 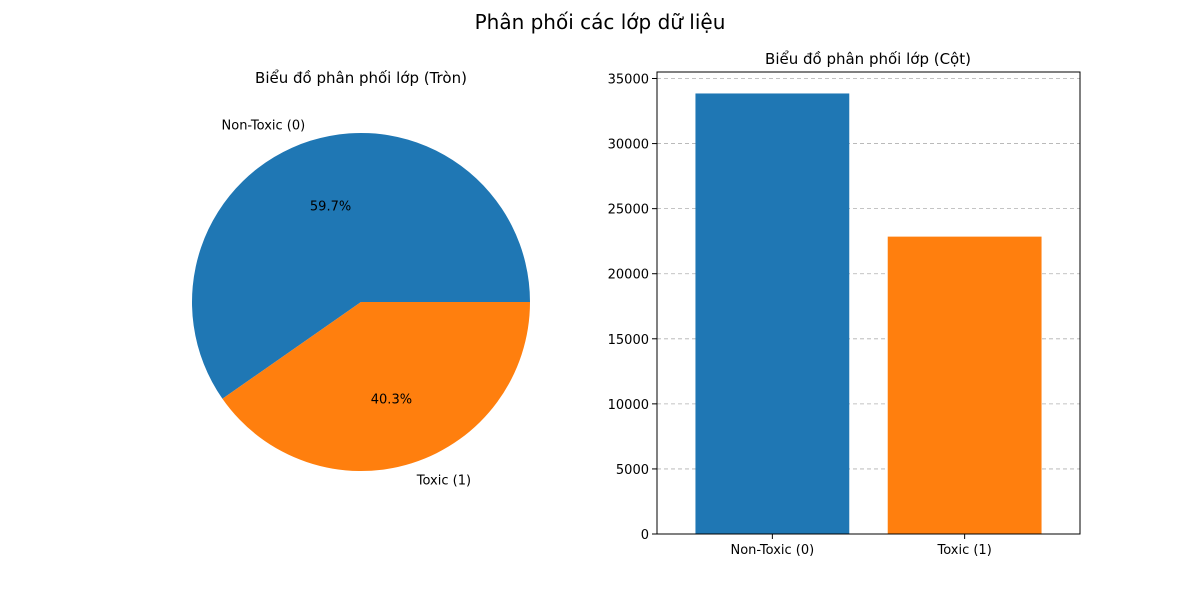 I want to click on y-tick-label: 30000, so click(x=628, y=145).